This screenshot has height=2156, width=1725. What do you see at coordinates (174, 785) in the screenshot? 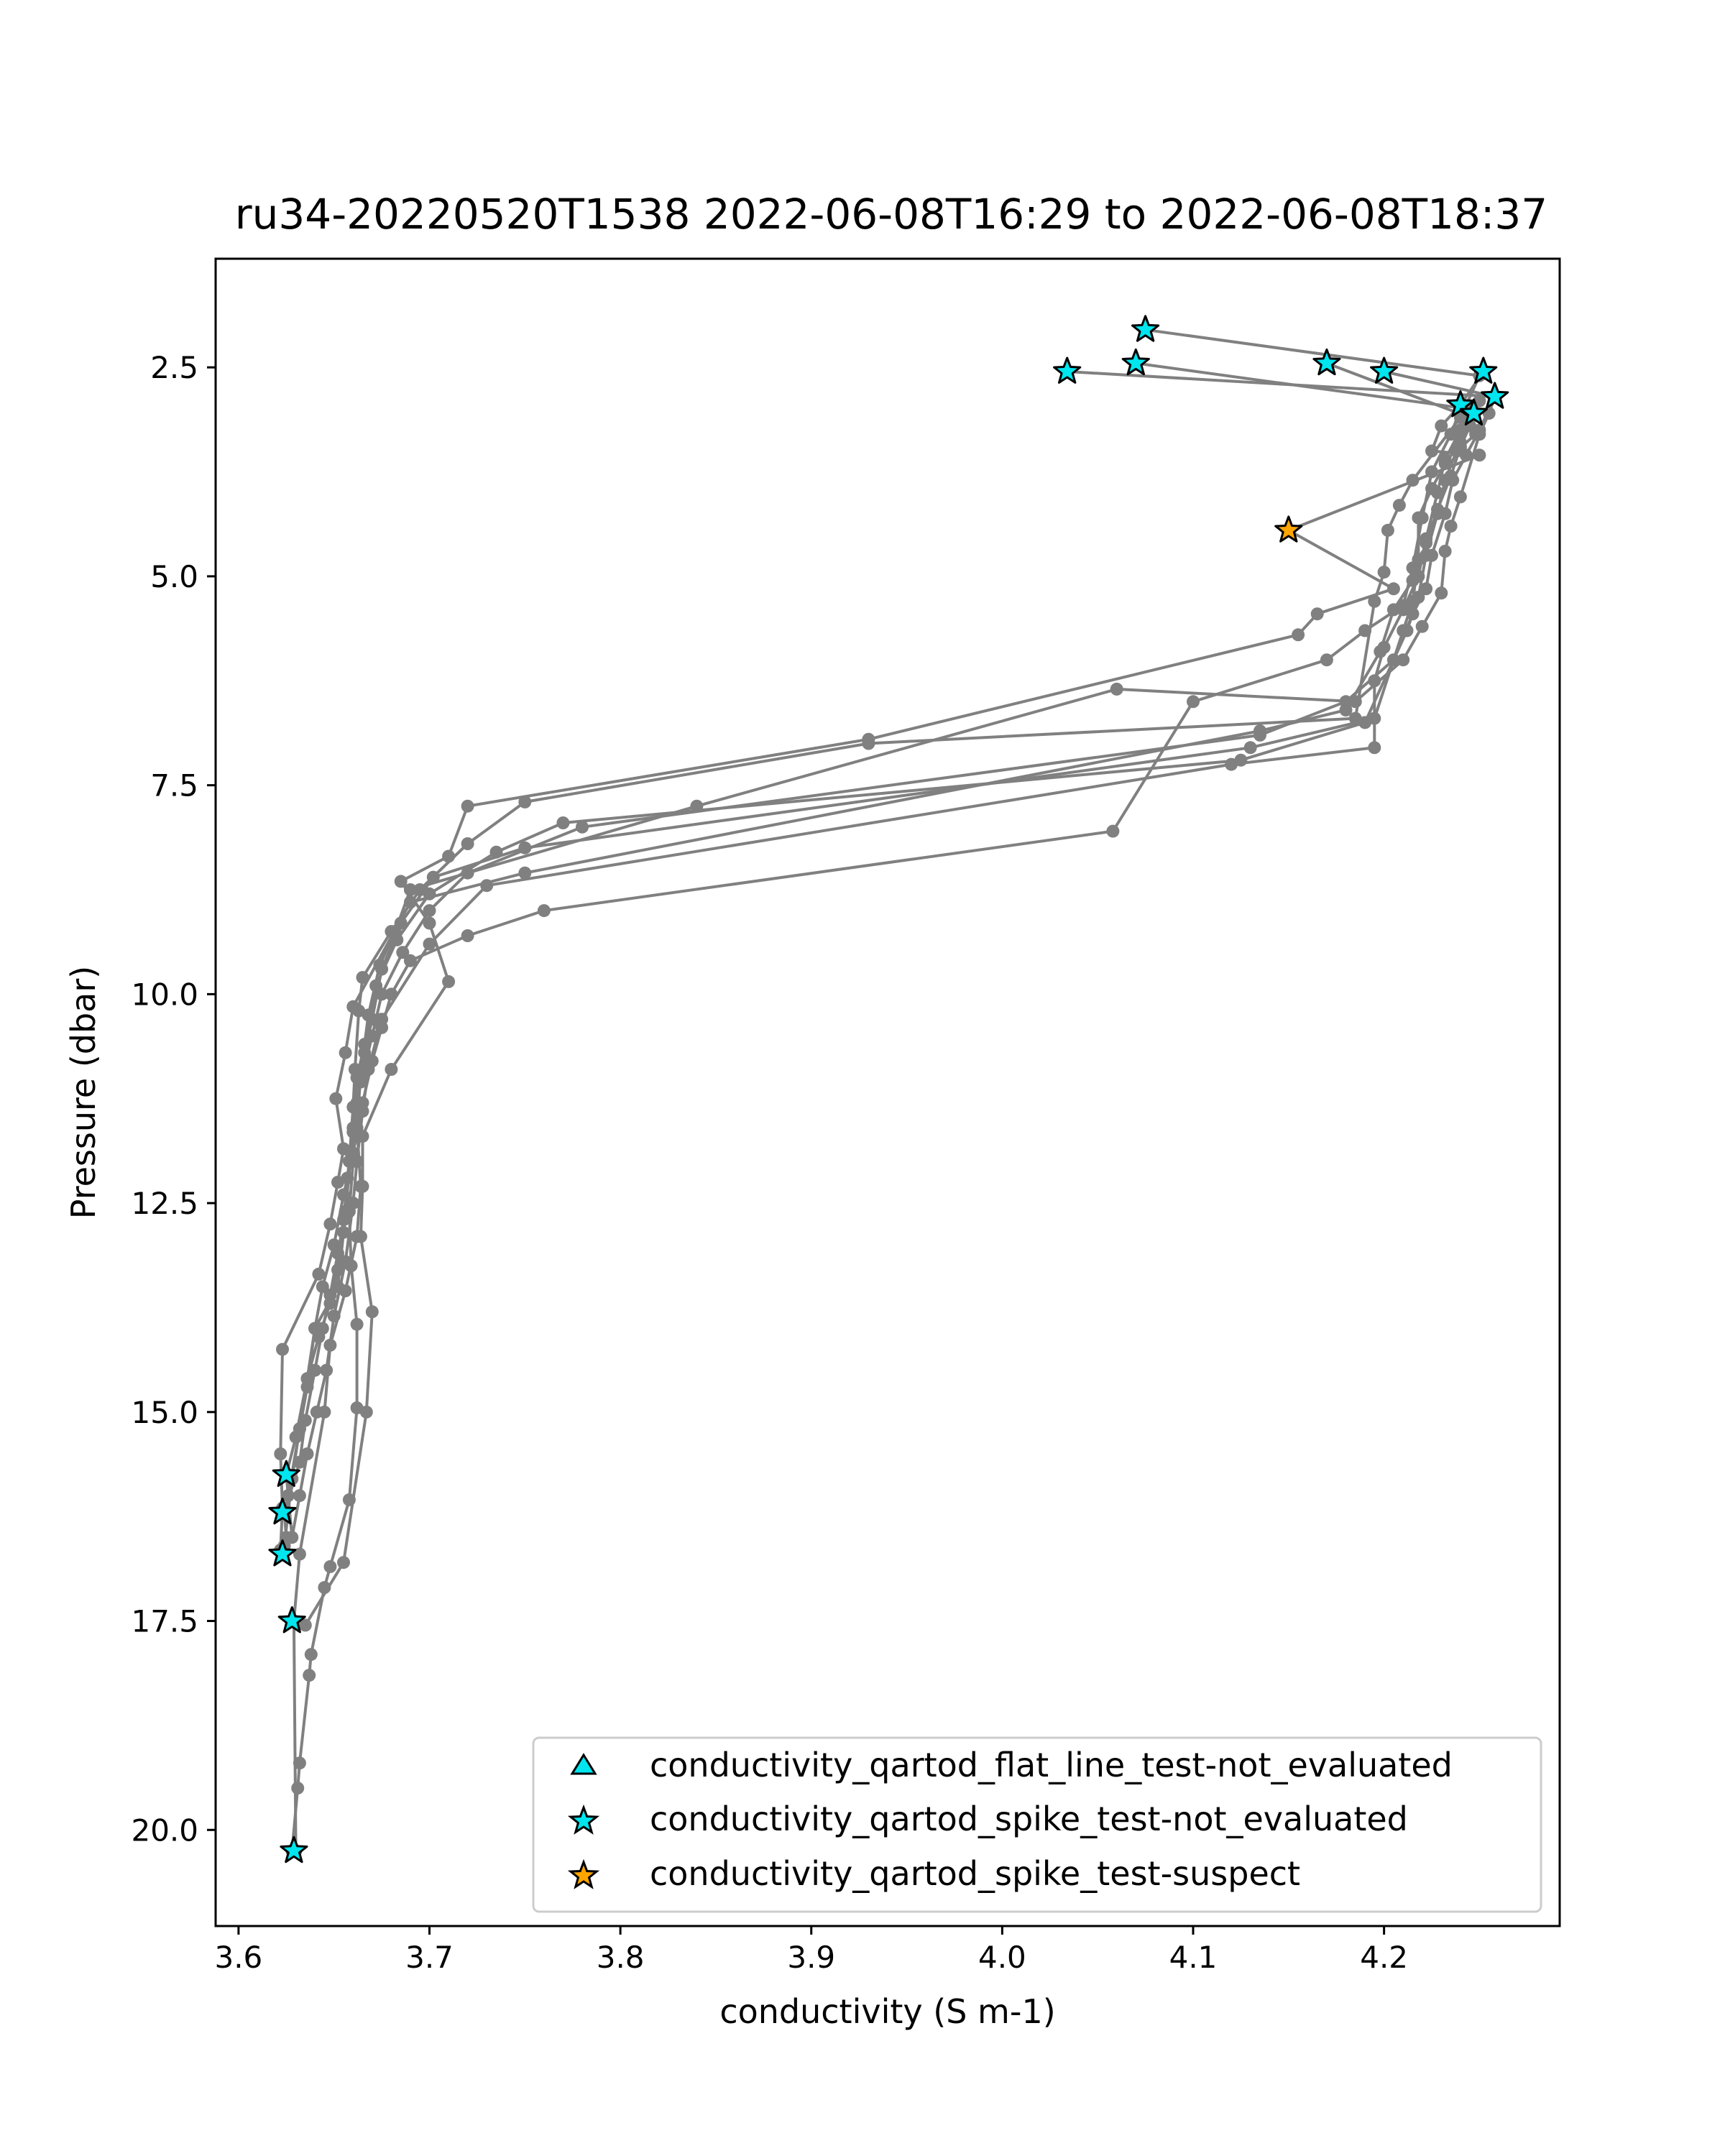
I see `y-tick-label: 7.5` at bounding box center [174, 785].